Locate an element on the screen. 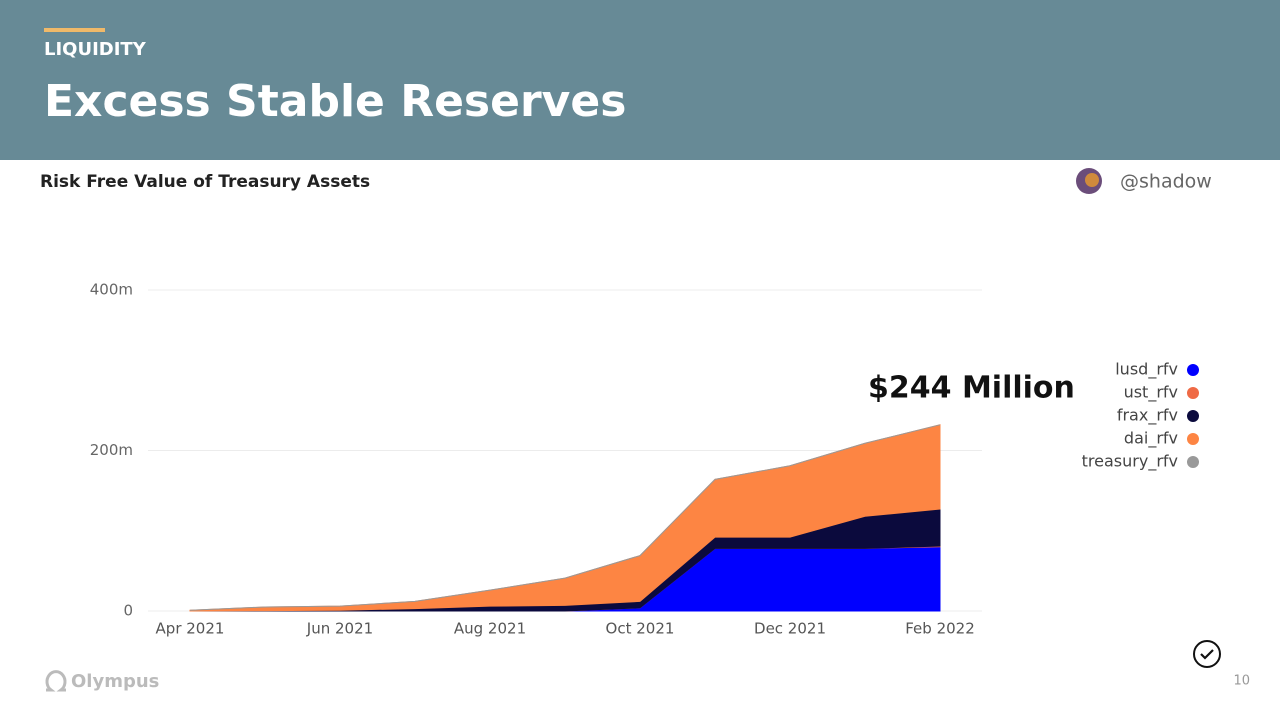  legend-label: treasury_rfv is located at coordinates (1130, 462).